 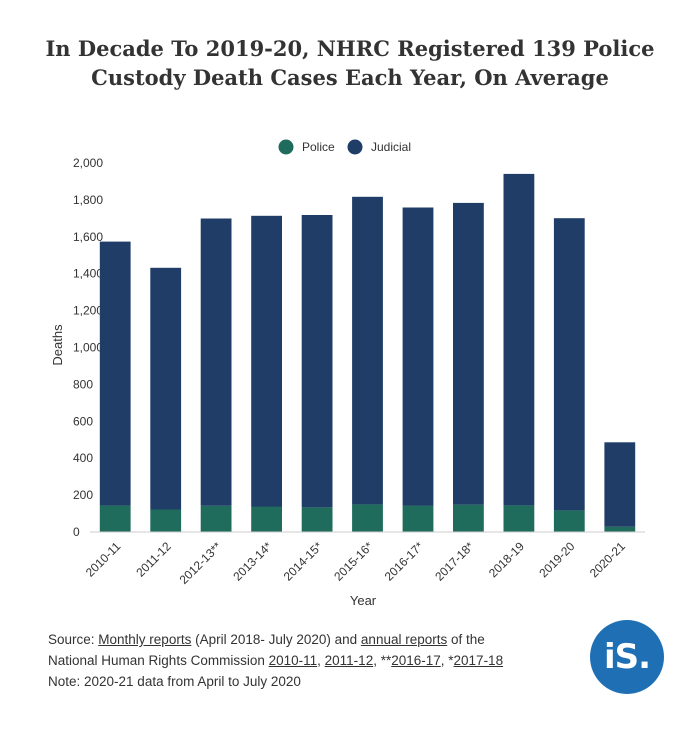 I want to click on y-tick-label: 1,600, so click(x=88, y=237).